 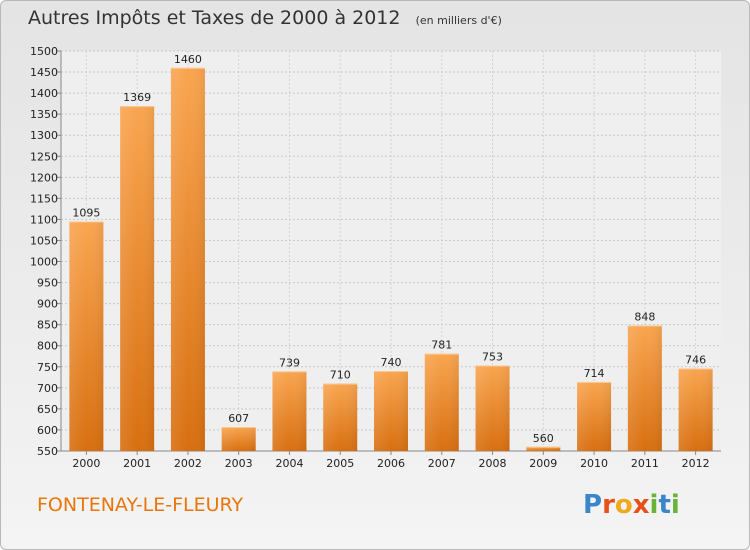 What do you see at coordinates (44, 262) in the screenshot?
I see `y-tick-label: 1000` at bounding box center [44, 262].